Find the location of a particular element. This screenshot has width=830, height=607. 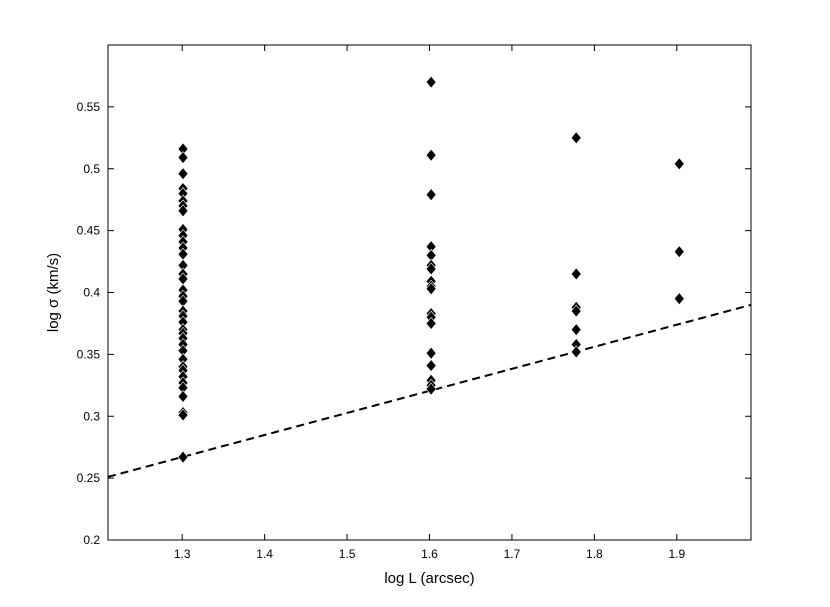

y-tick-label: 0.3 is located at coordinates (91, 416).